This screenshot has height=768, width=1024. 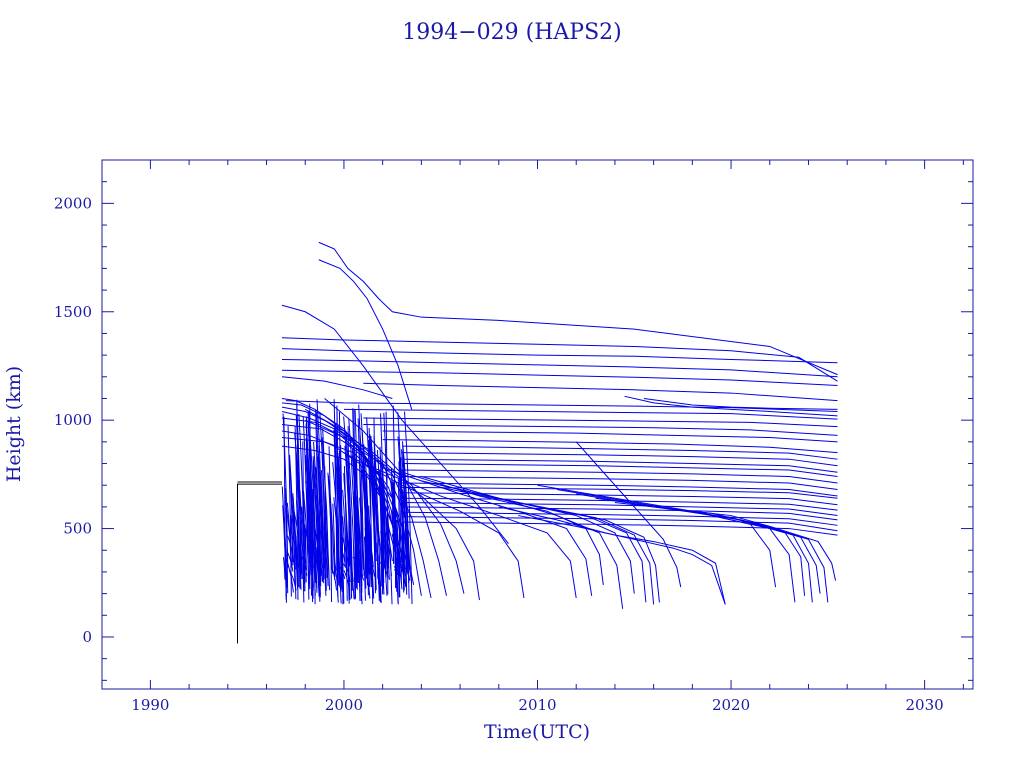 What do you see at coordinates (73, 420) in the screenshot?
I see `y-tick-label: 1000` at bounding box center [73, 420].